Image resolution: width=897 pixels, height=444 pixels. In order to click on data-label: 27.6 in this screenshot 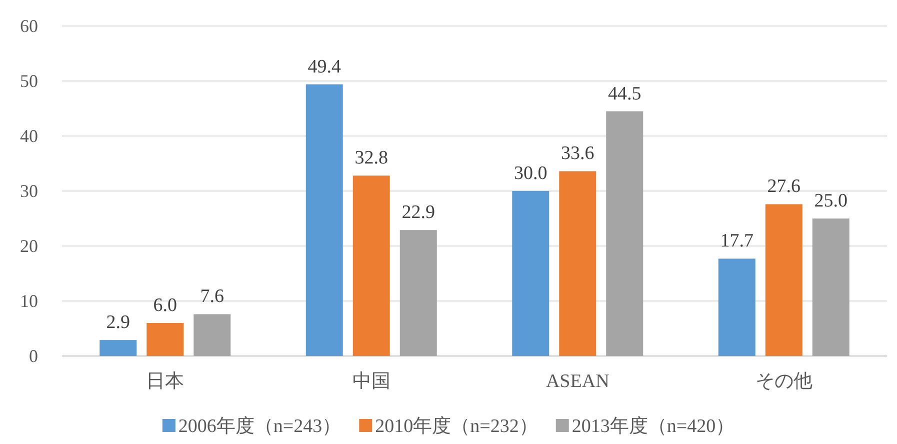, I will do `click(783, 187)`.